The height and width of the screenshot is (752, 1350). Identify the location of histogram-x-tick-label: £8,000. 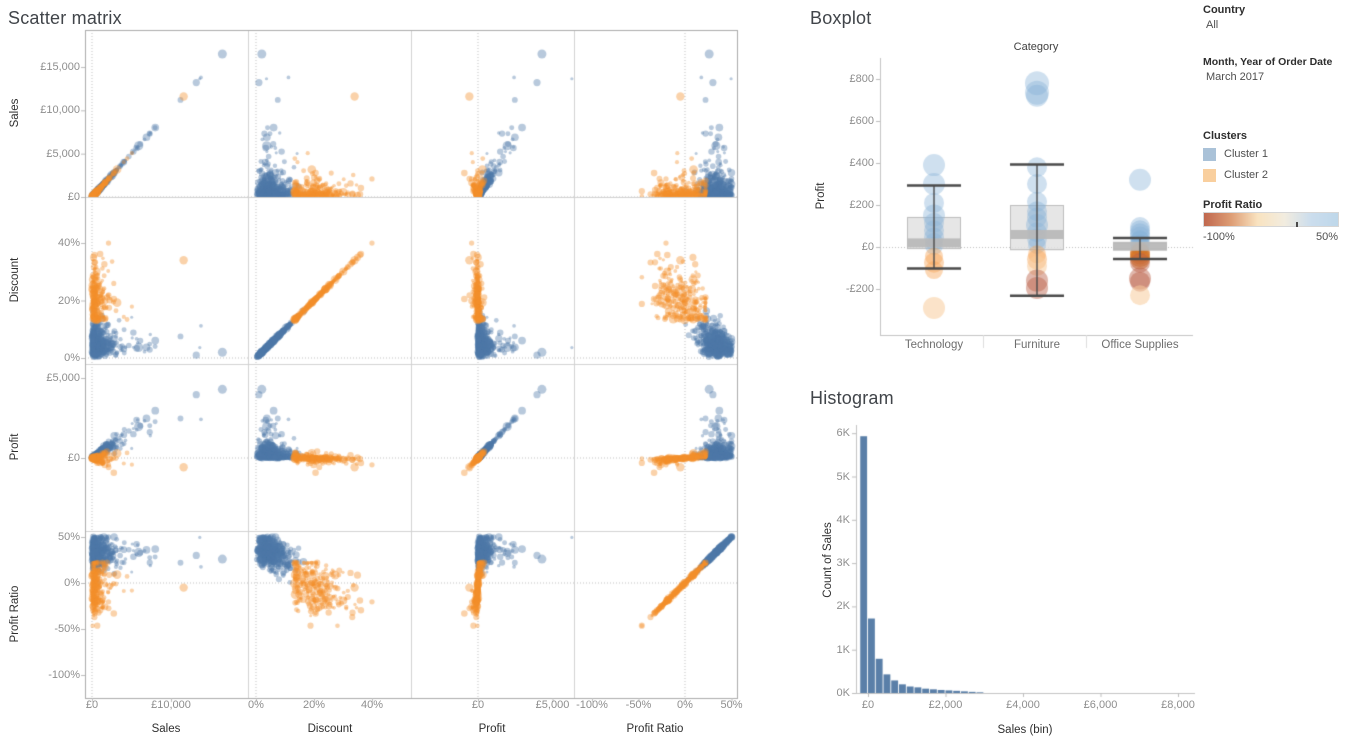
(1178, 705).